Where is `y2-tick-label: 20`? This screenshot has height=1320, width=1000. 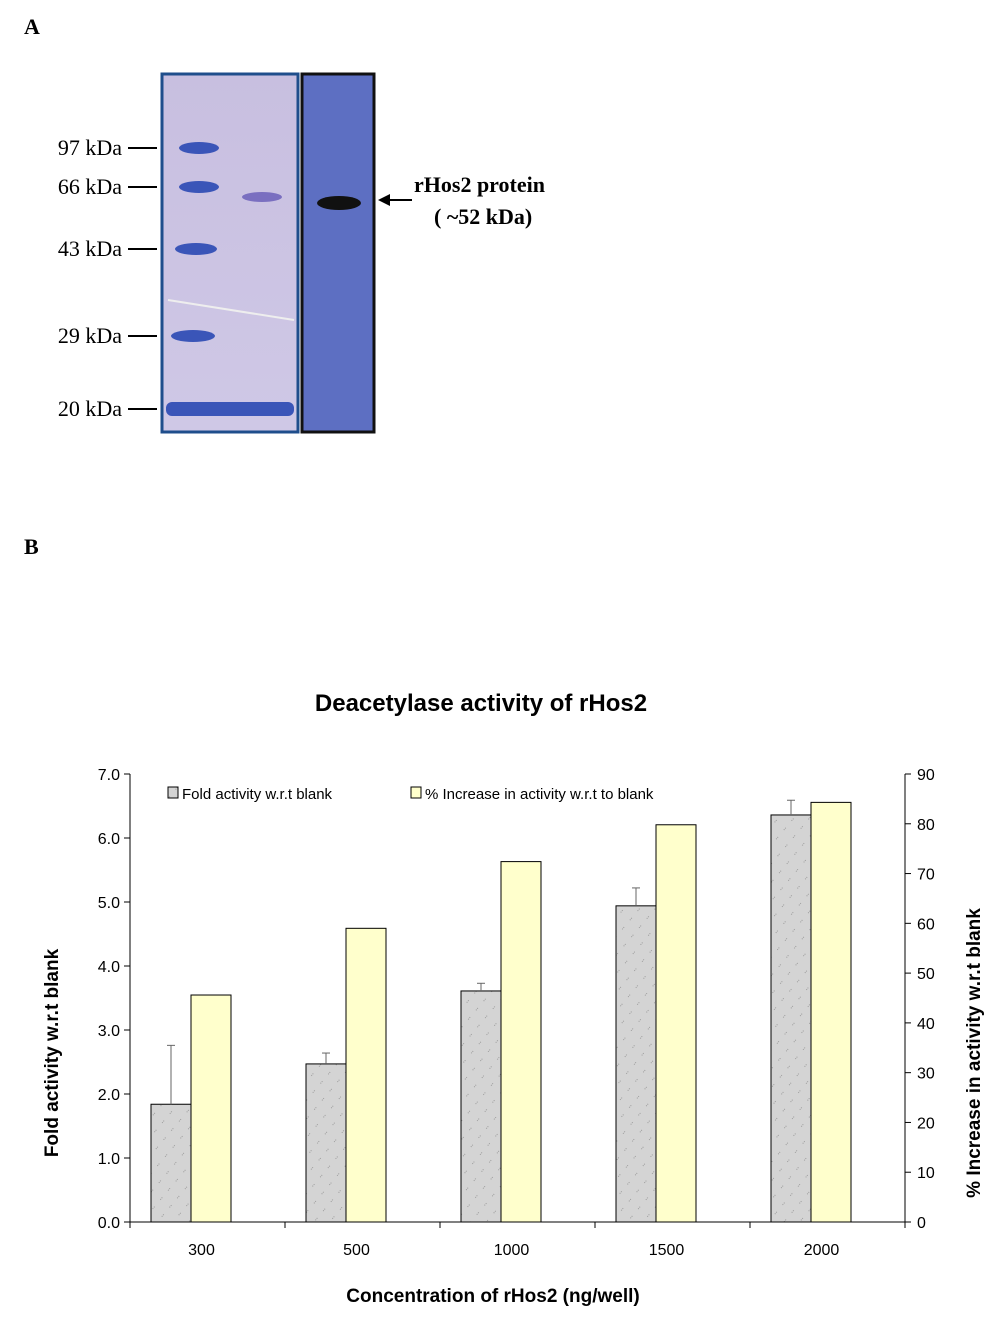
y2-tick-label: 20 is located at coordinates (926, 1123).